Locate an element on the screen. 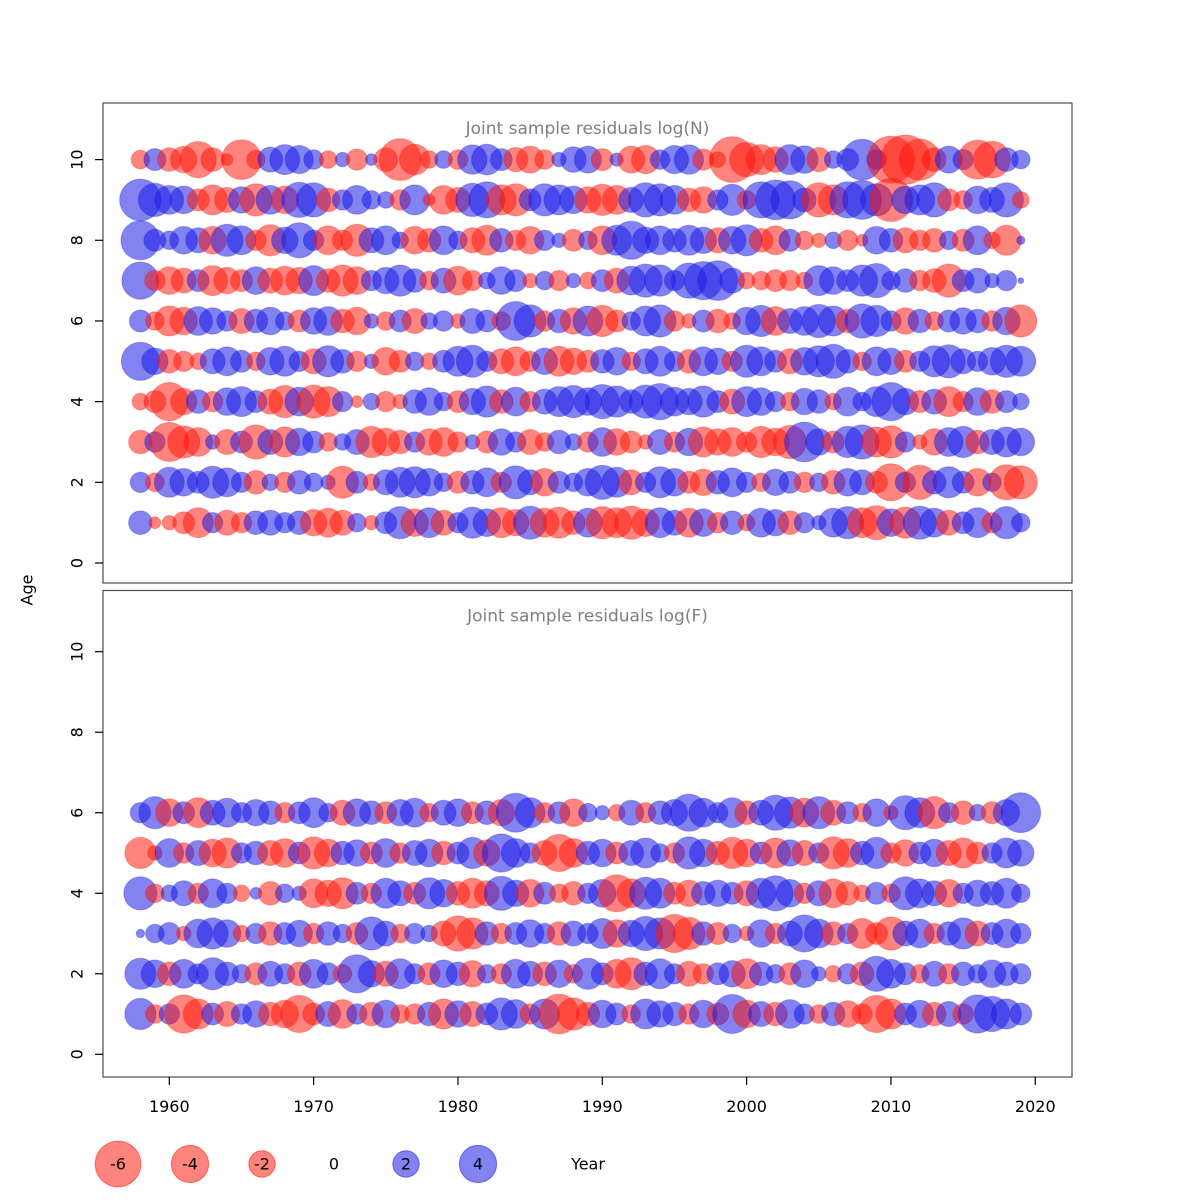  legend-value-label: -2 is located at coordinates (262, 1164).